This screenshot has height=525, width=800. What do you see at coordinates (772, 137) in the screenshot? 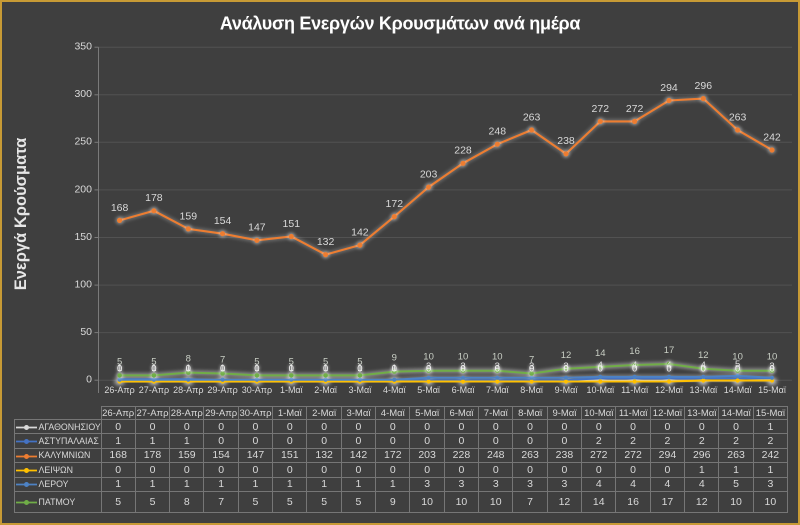
I see `svg-text: 242` at bounding box center [772, 137].